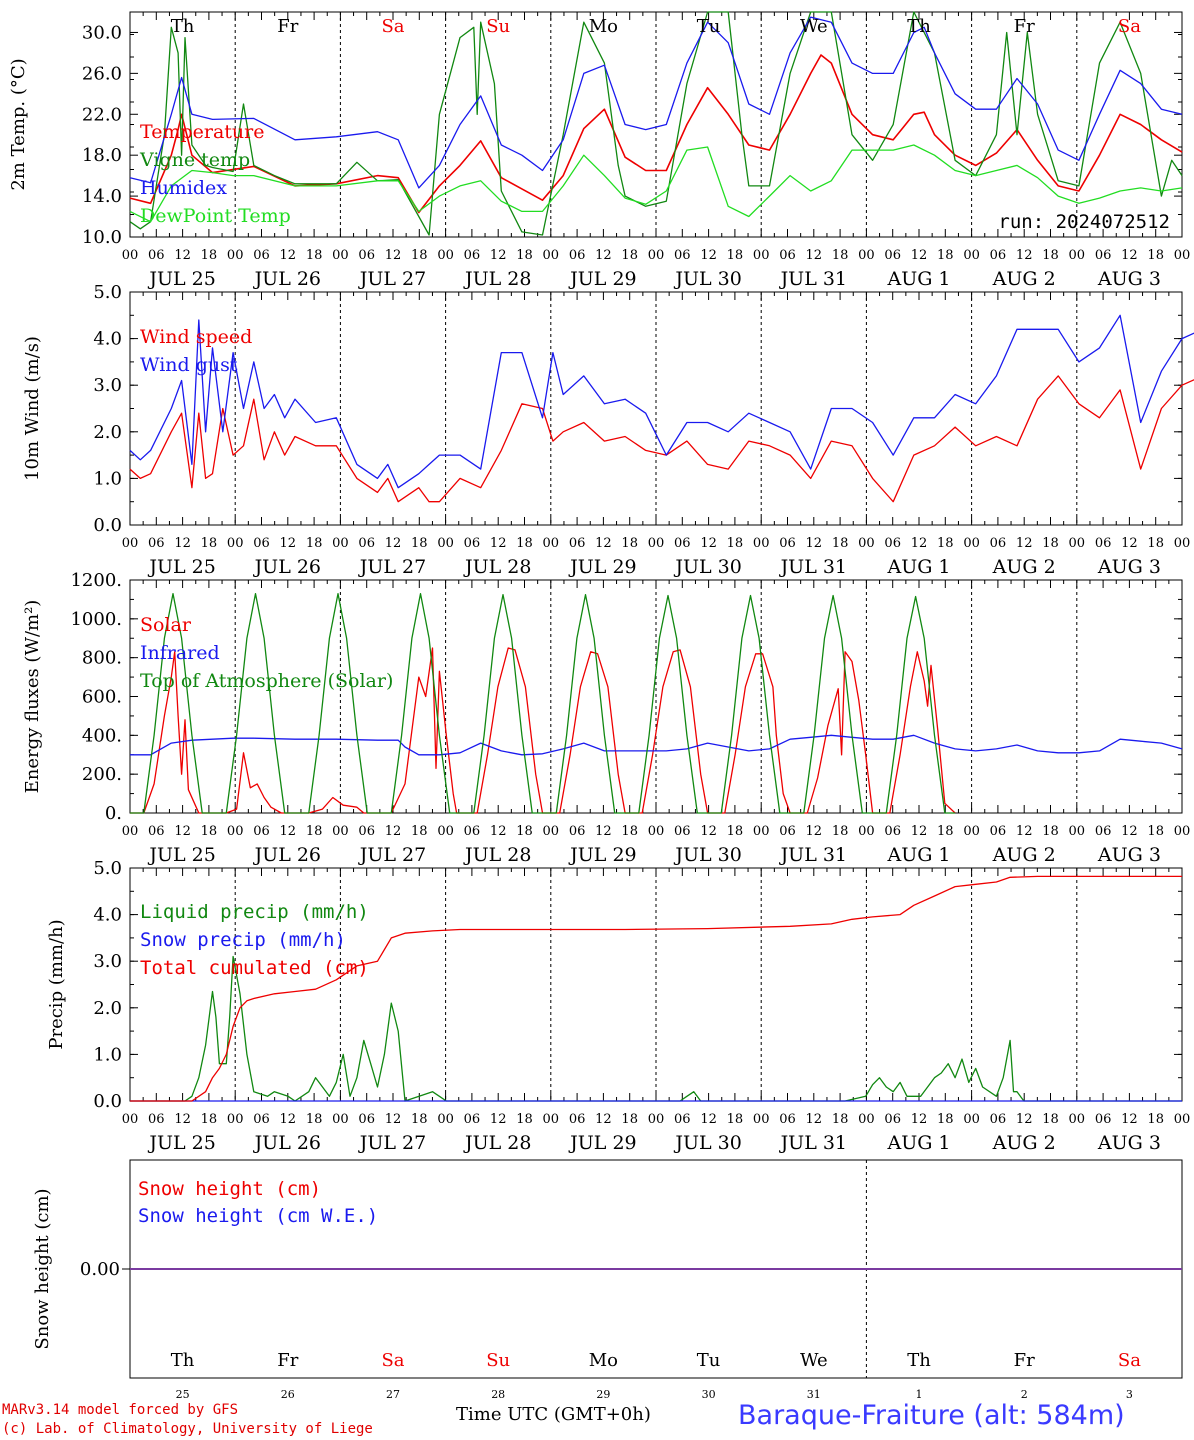 This screenshot has height=1440, width=1194. I want to click on y-tick-label: 22.0, so click(102, 114).